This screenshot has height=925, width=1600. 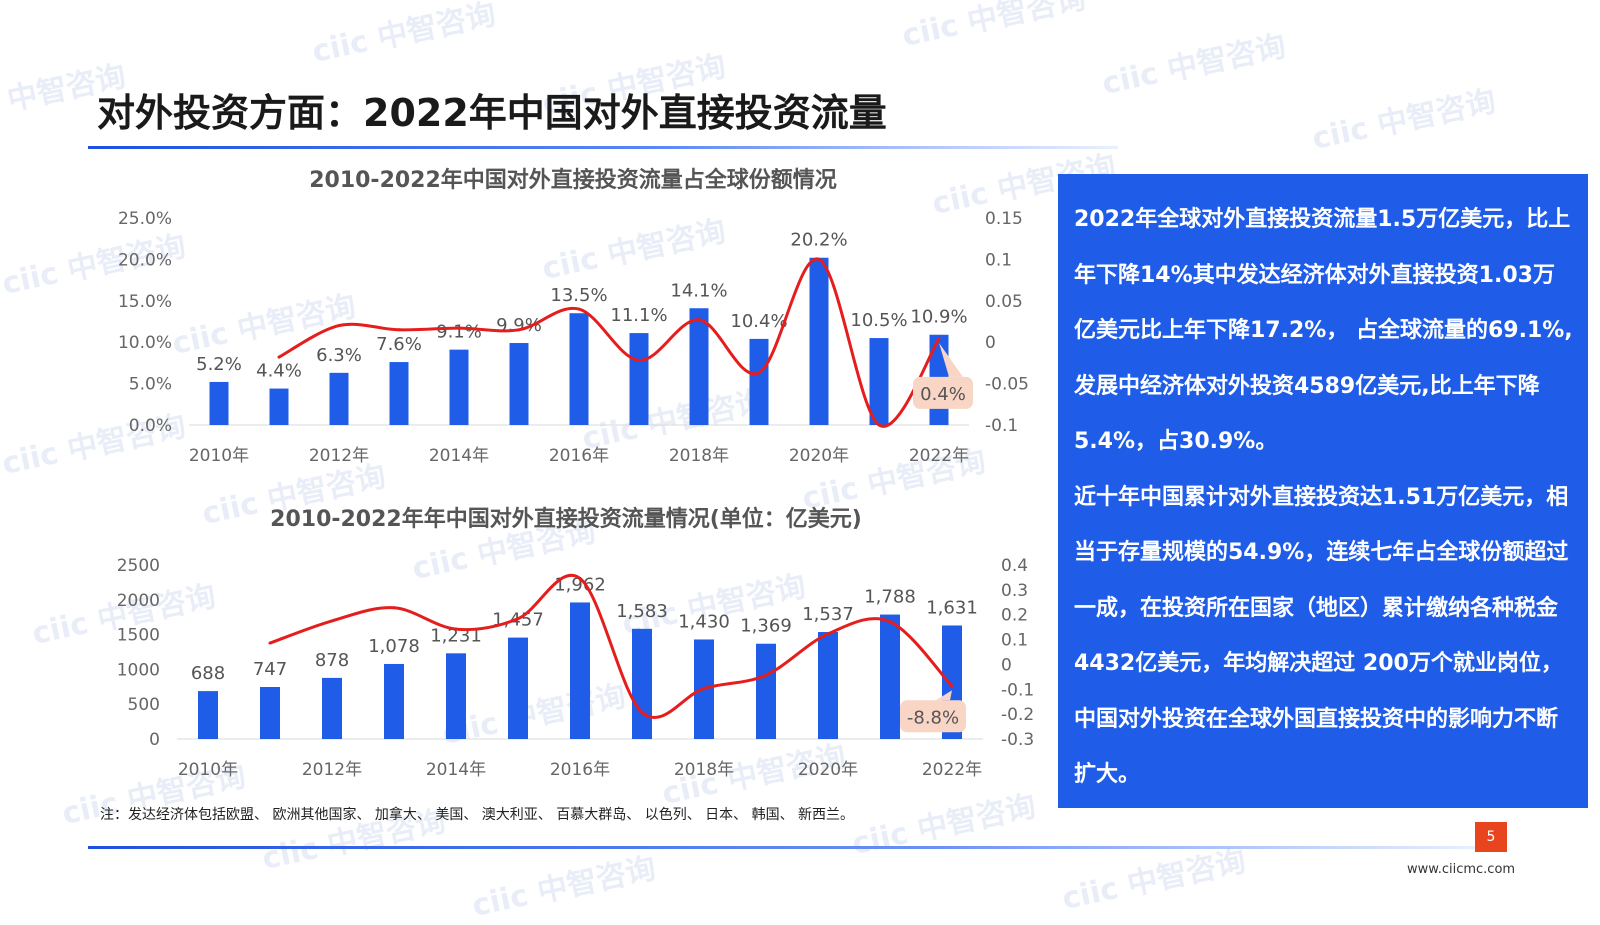 I want to click on chart-title: 2010-2022年年中国对外直接投资流量情况(单位：亿美元), so click(x=566, y=519).